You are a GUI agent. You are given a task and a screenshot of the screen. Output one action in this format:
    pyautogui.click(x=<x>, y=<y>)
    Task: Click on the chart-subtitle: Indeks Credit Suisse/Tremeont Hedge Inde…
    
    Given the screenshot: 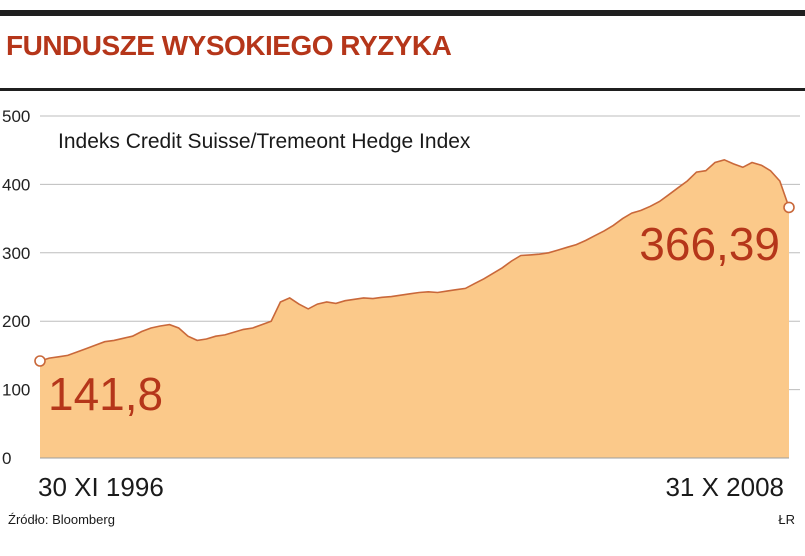 What is the action you would take?
    pyautogui.click(x=264, y=141)
    